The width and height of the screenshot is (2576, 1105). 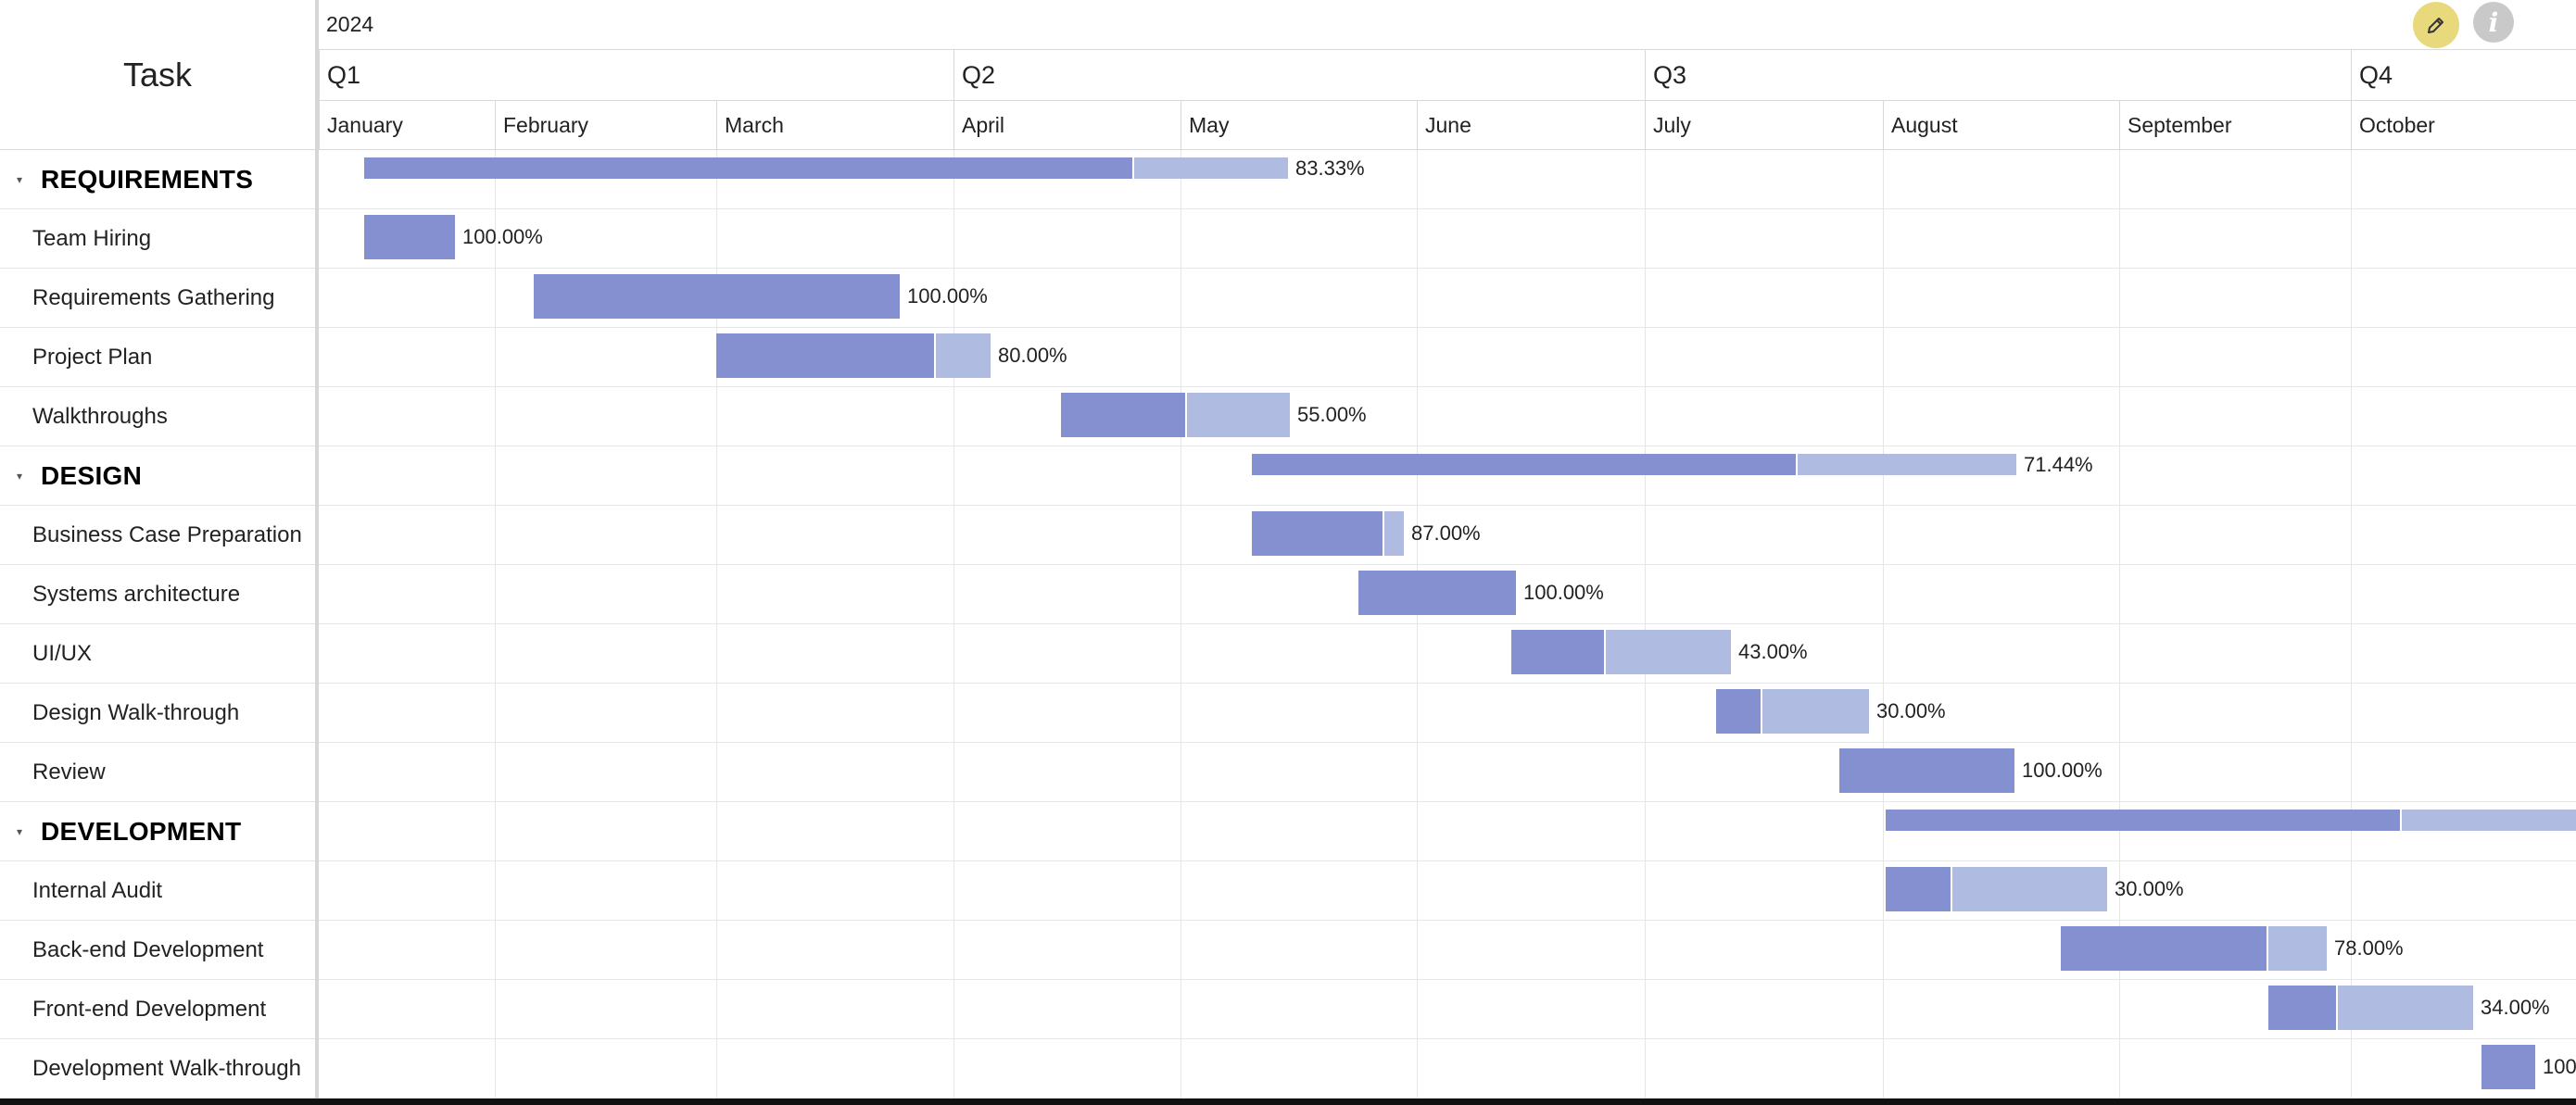 I want to click on task-label: Team Hiring, so click(x=92, y=238).